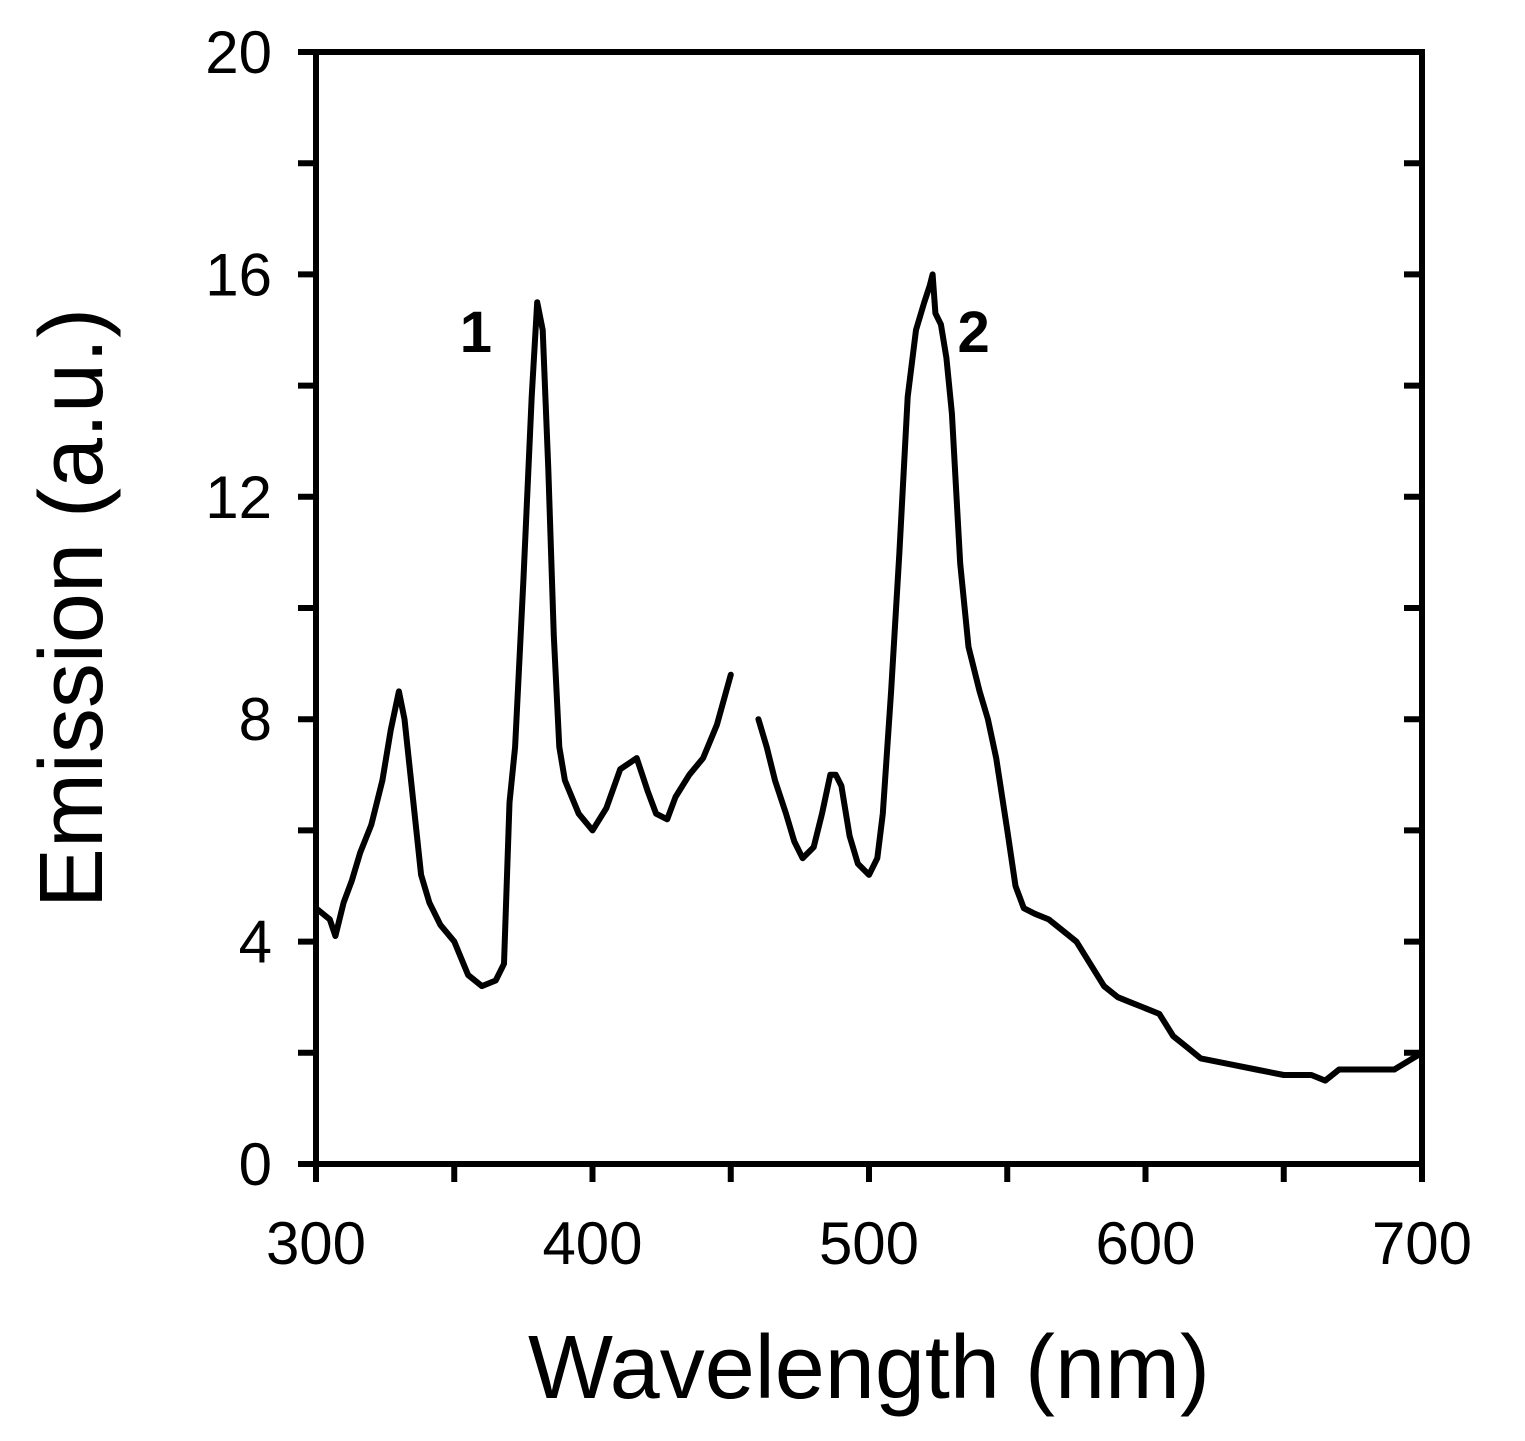  What do you see at coordinates (476, 332) in the screenshot?
I see `peak-label-1: 1` at bounding box center [476, 332].